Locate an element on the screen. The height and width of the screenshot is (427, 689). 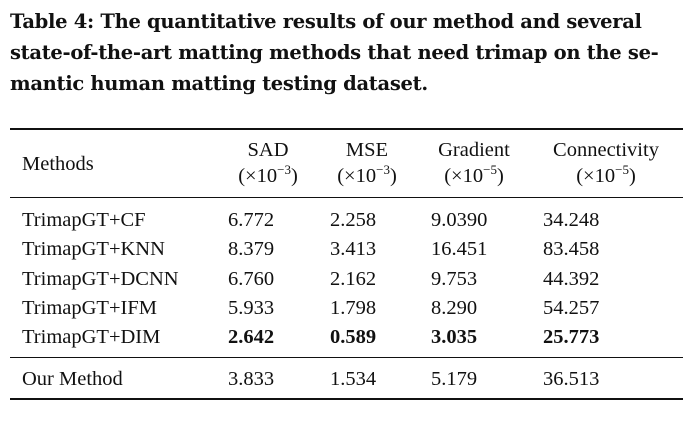
row-gradient: 3.035 is located at coordinates (454, 337).